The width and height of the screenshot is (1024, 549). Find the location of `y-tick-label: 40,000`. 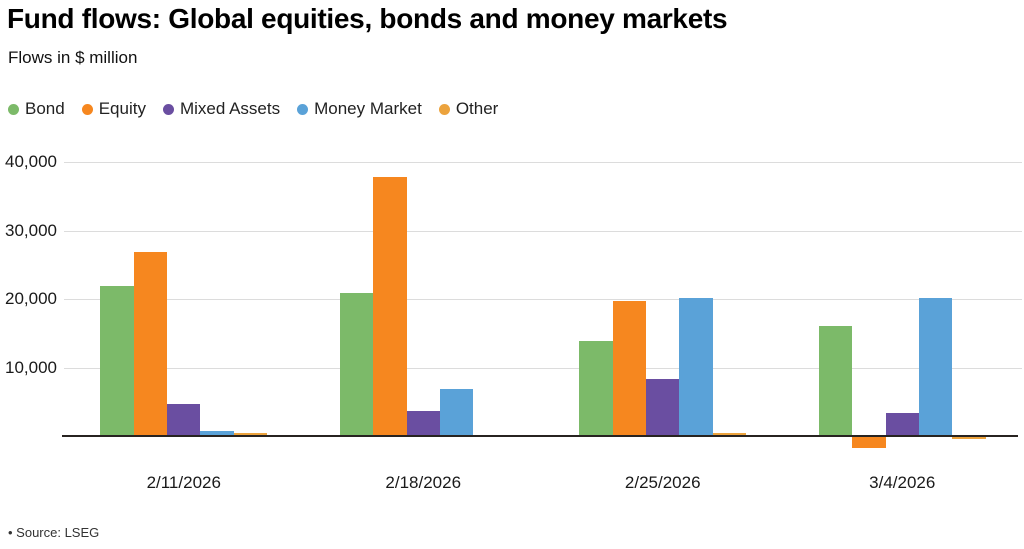

y-tick-label: 40,000 is located at coordinates (31, 161).